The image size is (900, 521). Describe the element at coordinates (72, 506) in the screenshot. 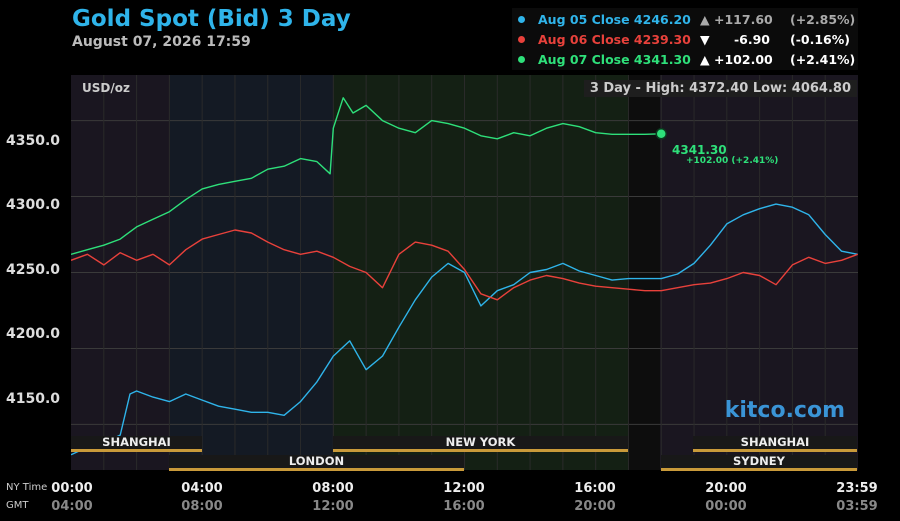

I see `x-tick-gmt: 04:00` at that location.